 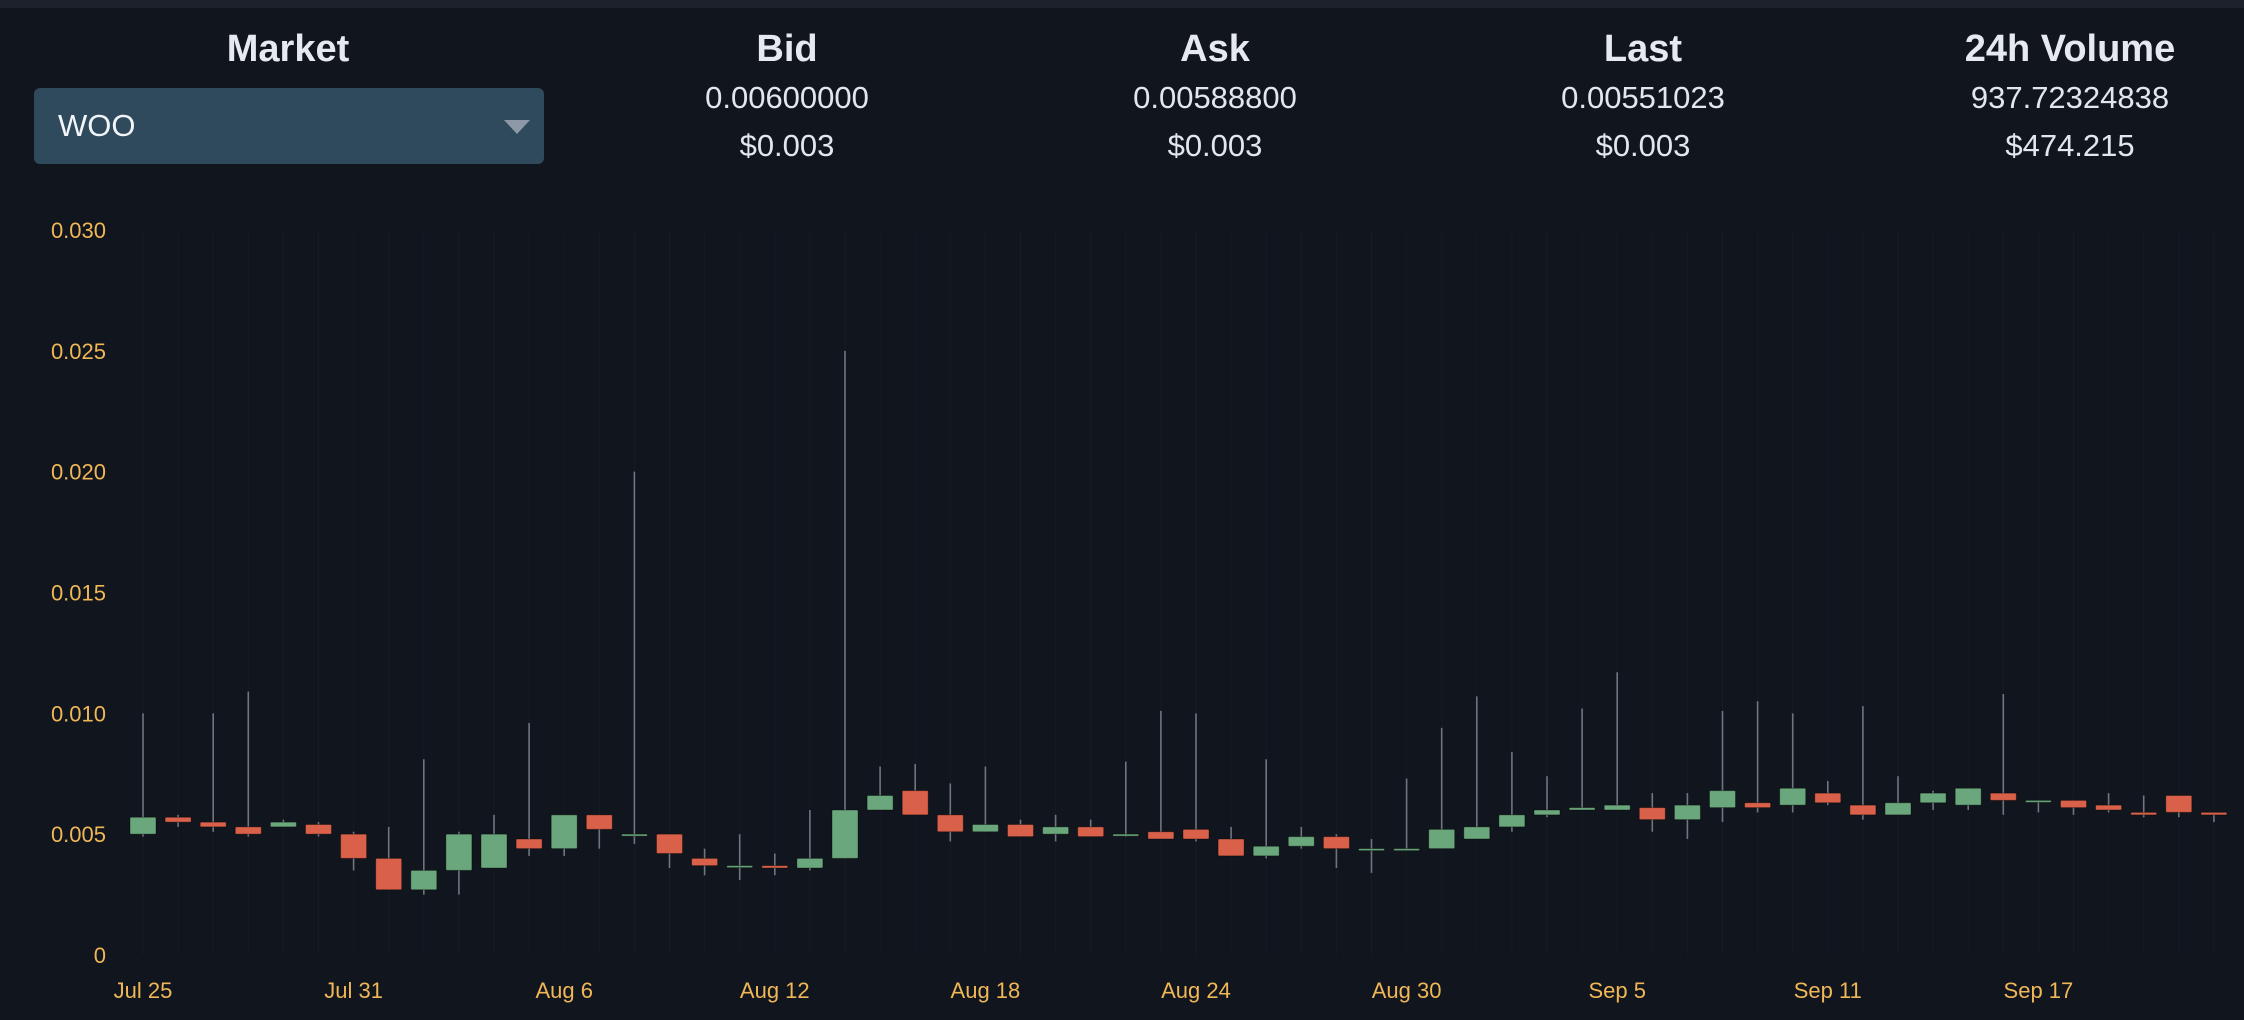 I want to click on market-selected-value: WOO, so click(x=97, y=125).